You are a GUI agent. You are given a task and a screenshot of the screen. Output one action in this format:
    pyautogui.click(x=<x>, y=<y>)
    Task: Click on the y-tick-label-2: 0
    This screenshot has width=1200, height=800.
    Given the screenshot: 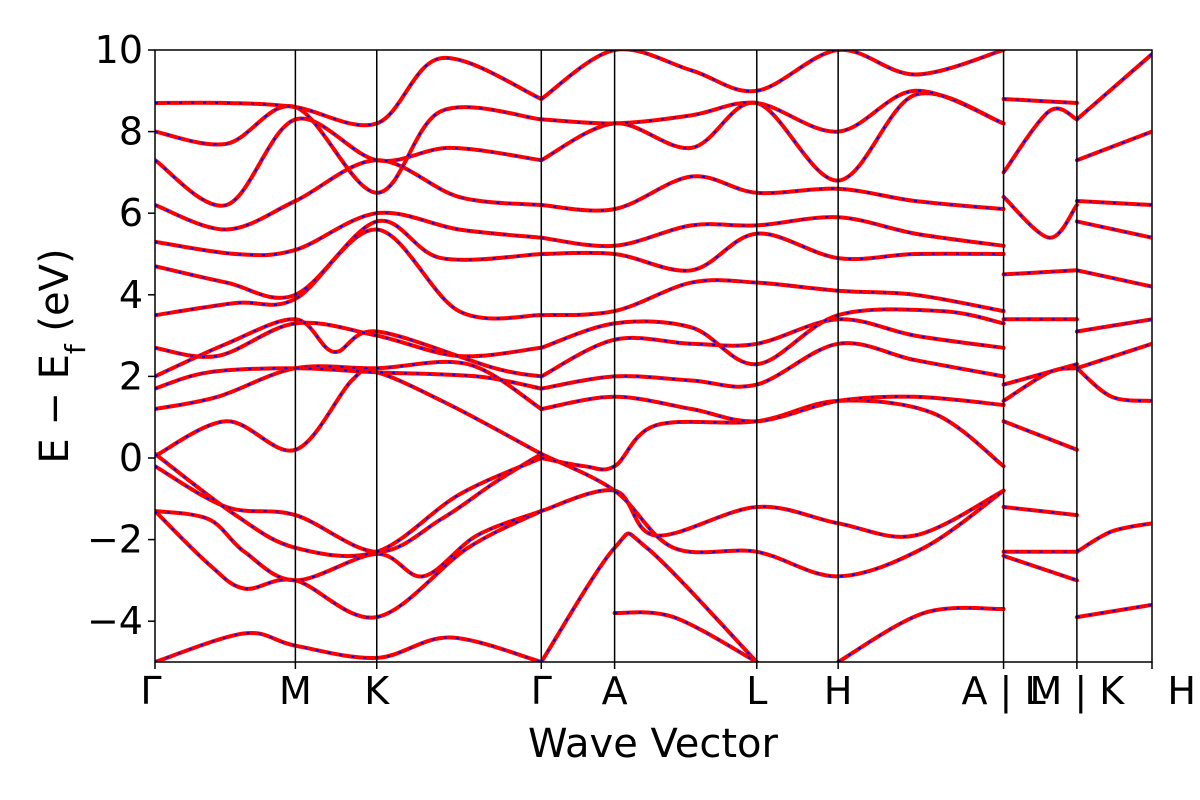 What is the action you would take?
    pyautogui.click(x=131, y=458)
    